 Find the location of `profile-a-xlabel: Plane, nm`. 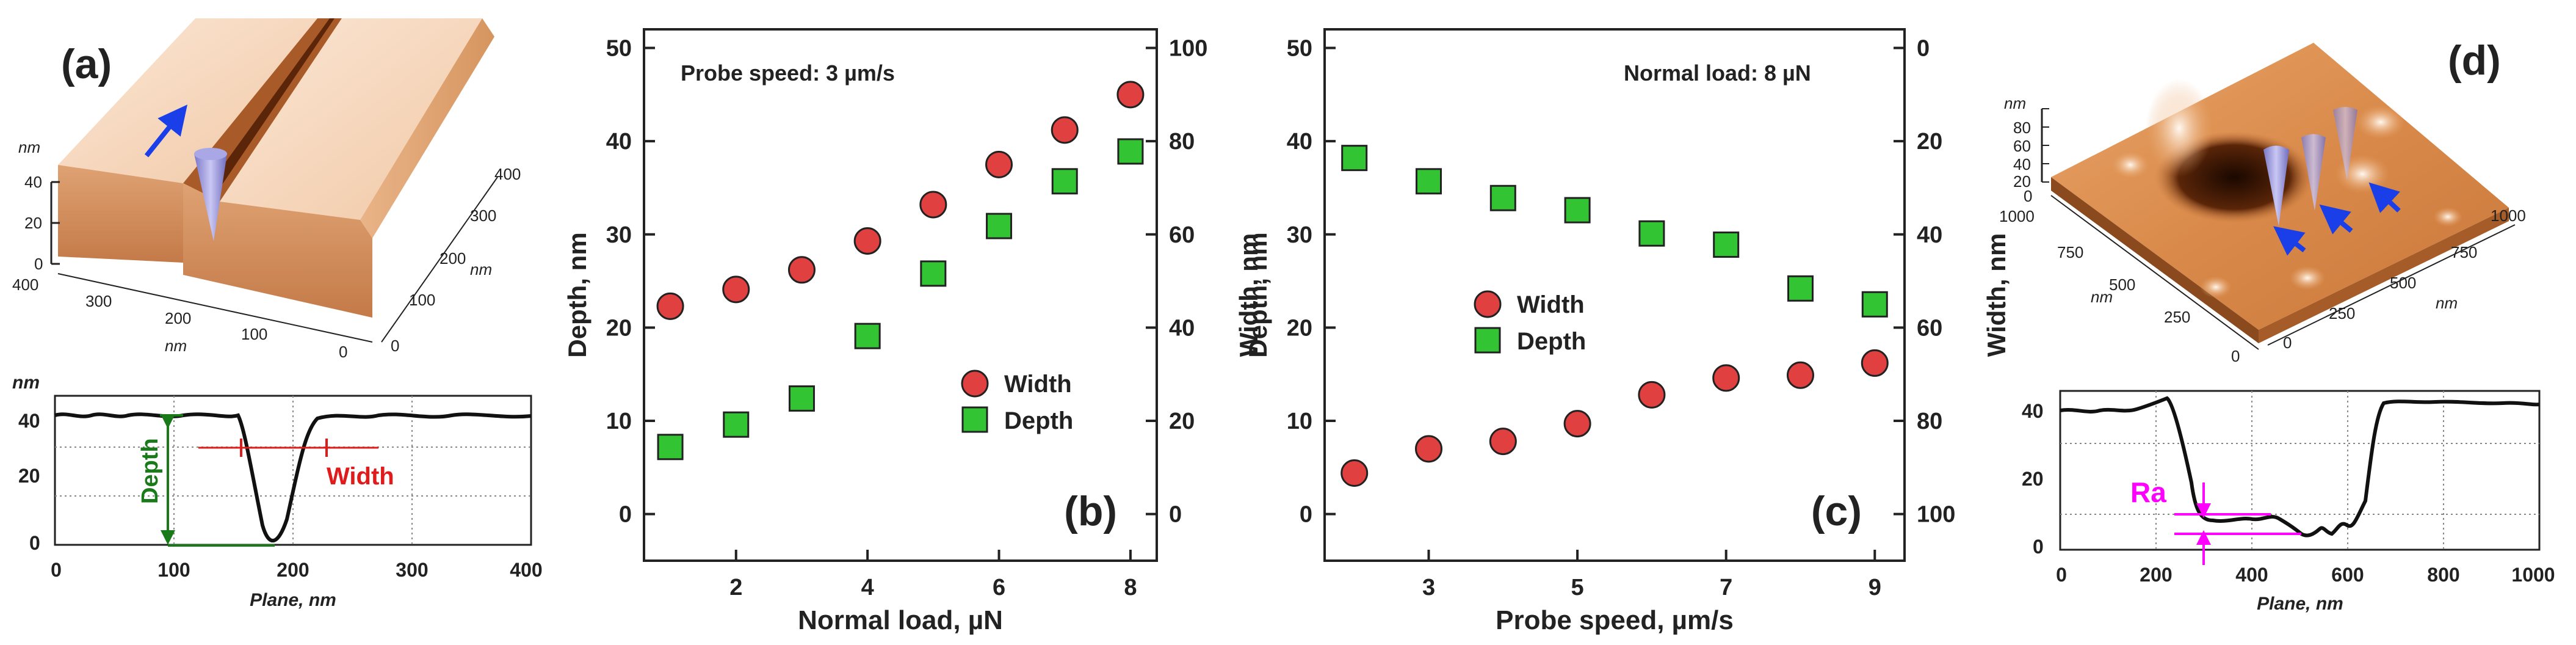

profile-a-xlabel: Plane, nm is located at coordinates (293, 600).